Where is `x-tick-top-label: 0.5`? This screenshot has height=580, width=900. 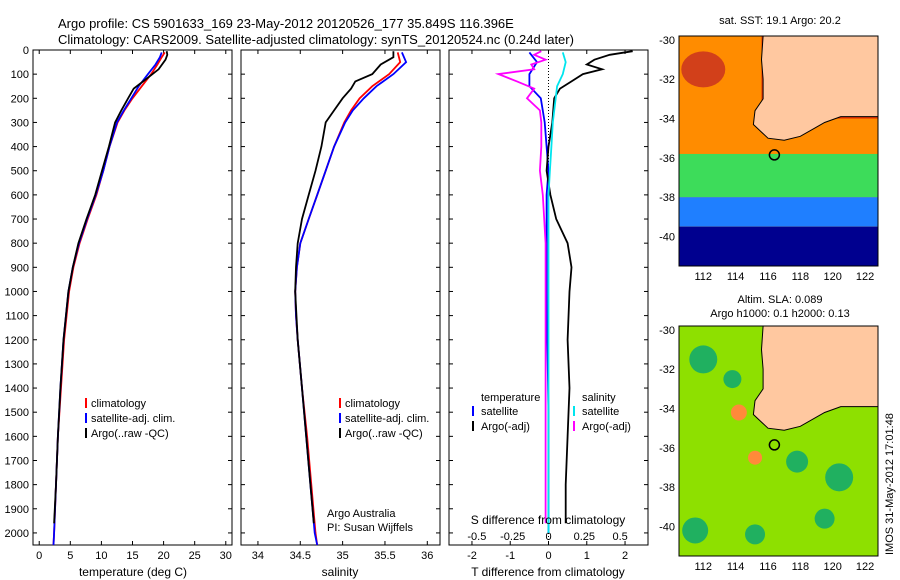
x-tick-top-label: 0.5 is located at coordinates (619, 537).